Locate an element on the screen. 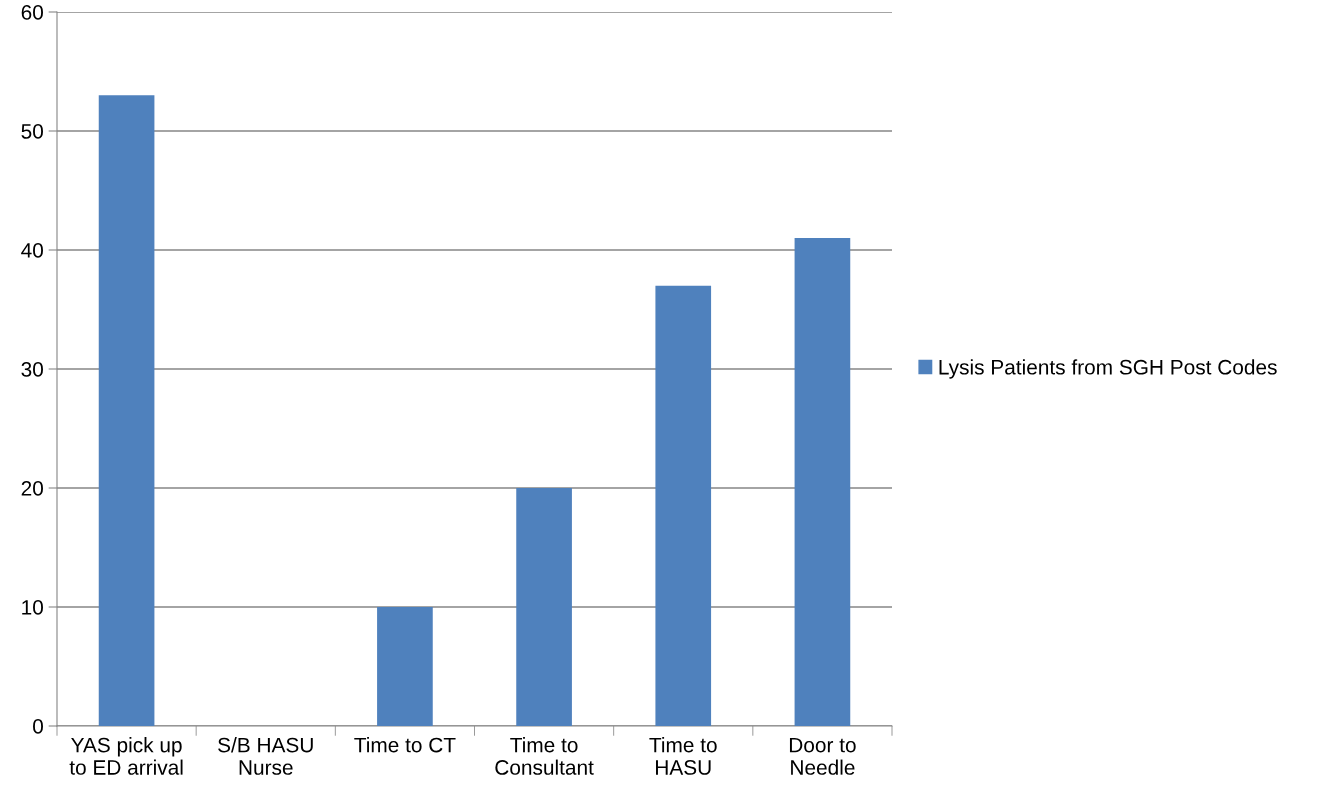 The height and width of the screenshot is (805, 1338). y-tick-label: 10 is located at coordinates (32, 607).